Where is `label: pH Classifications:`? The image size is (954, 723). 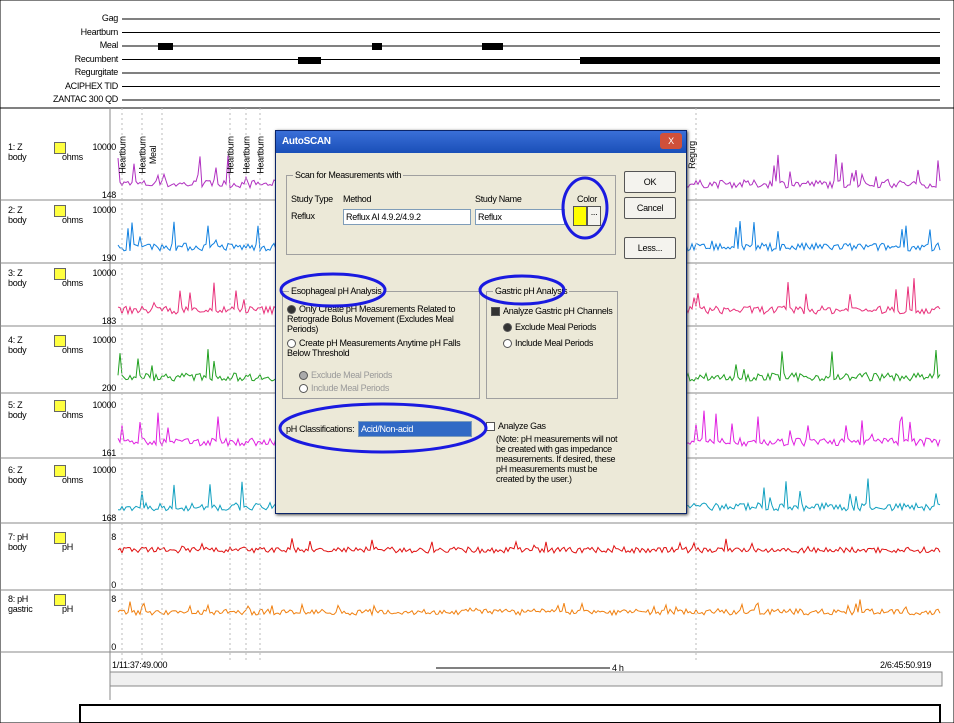 label: pH Classifications: is located at coordinates (320, 429).